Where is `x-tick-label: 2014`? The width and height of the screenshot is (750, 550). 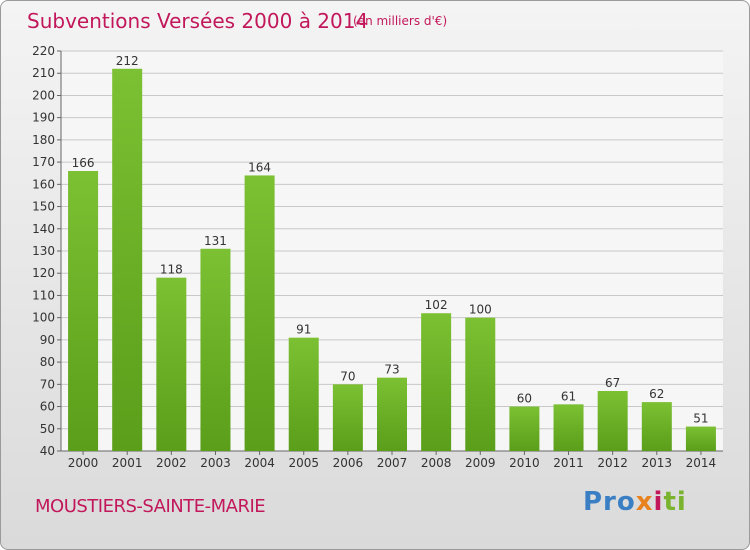 x-tick-label: 2014 is located at coordinates (701, 463).